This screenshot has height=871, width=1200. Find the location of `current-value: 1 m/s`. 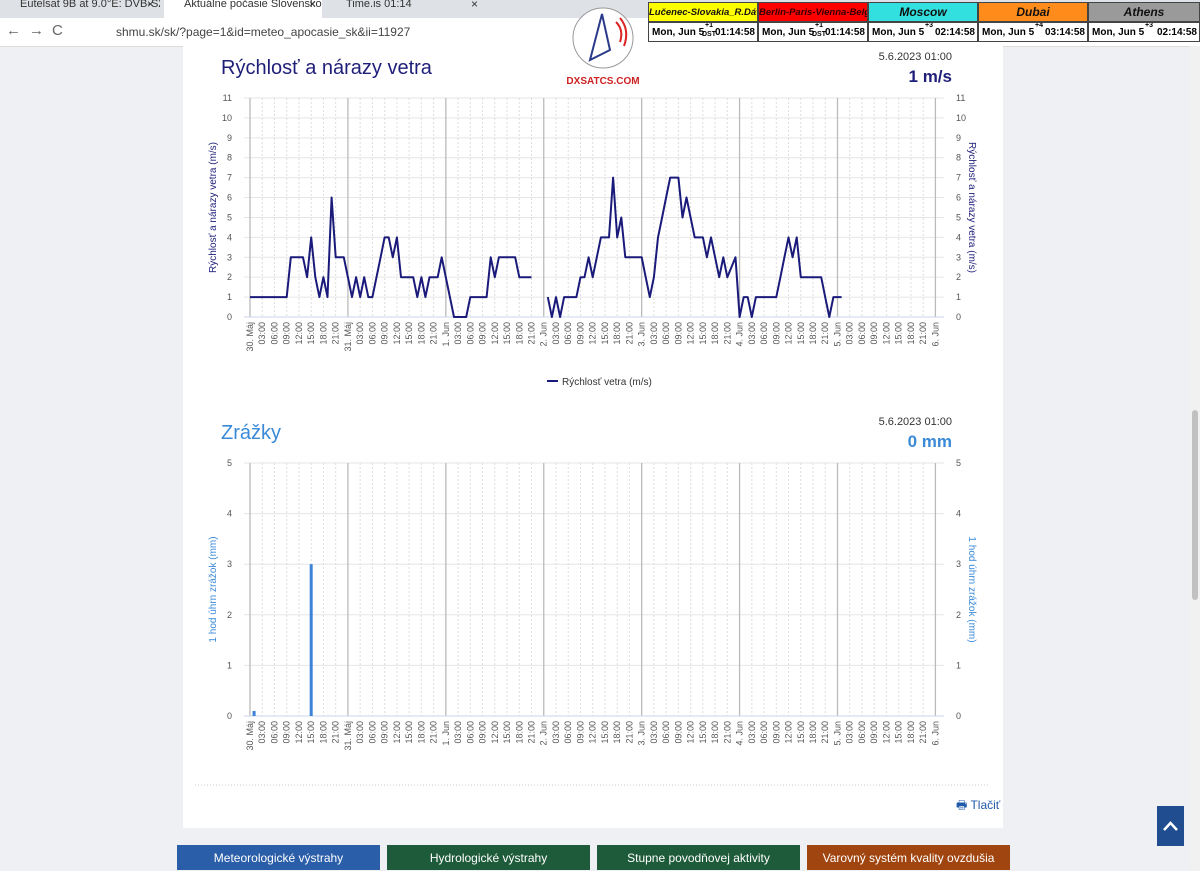

current-value: 1 m/s is located at coordinates (930, 76).